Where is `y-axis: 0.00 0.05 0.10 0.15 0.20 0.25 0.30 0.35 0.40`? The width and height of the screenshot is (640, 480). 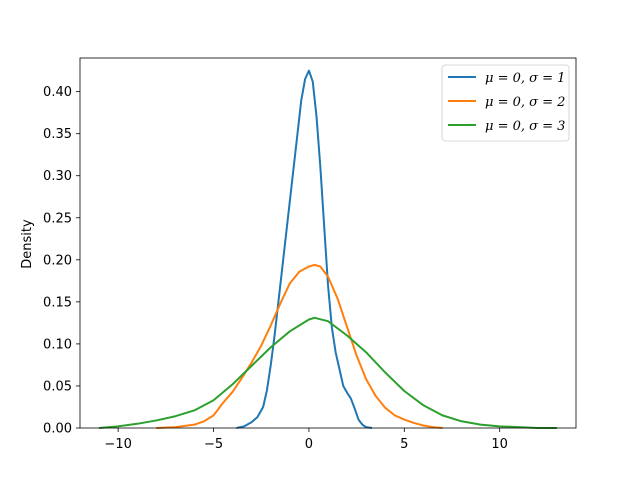
y-axis: 0.00 0.05 0.10 0.15 0.20 0.25 0.30 0.35 0.40 is located at coordinates (61, 261).